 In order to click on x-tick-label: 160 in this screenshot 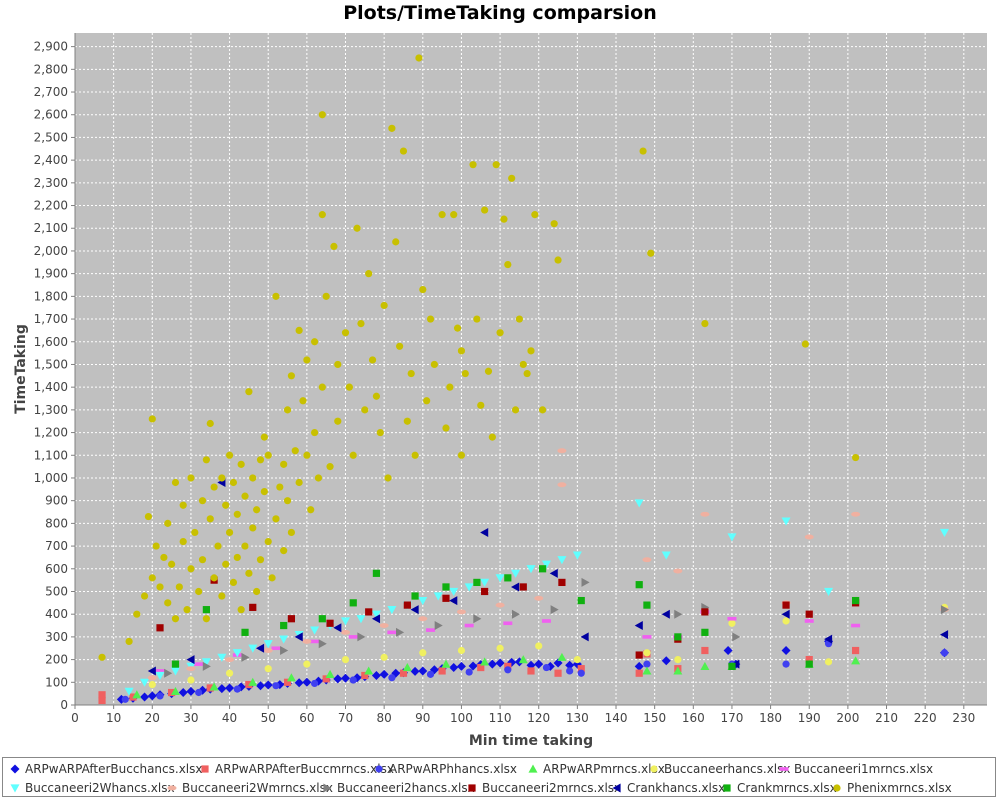, I will do `click(693, 718)`.